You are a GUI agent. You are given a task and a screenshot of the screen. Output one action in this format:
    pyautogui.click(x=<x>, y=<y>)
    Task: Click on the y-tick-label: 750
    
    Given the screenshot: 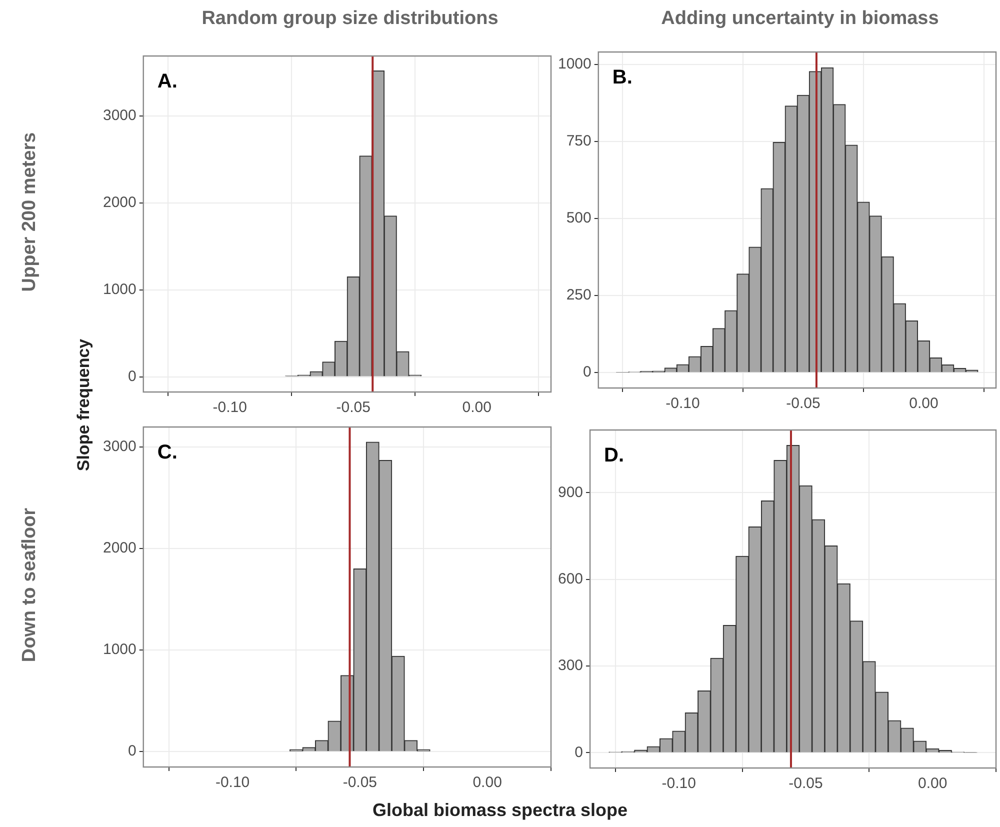 What is the action you would take?
    pyautogui.click(x=579, y=141)
    